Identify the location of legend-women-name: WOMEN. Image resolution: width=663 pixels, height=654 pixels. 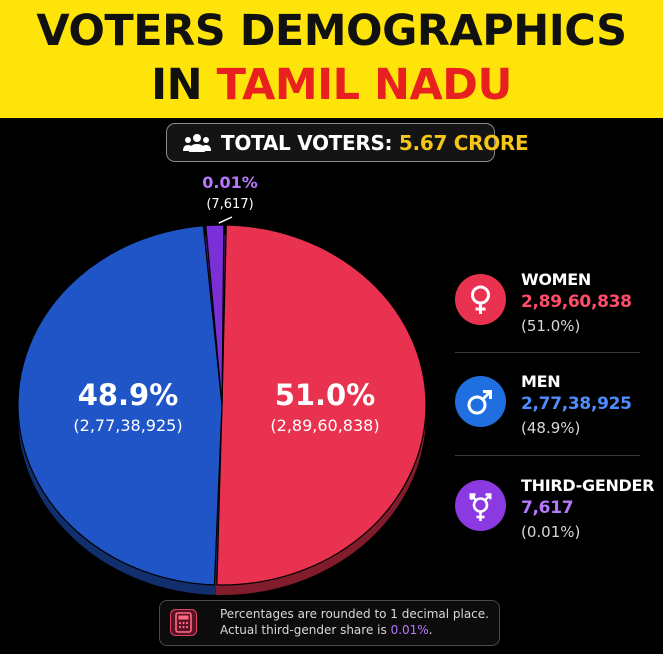
(556, 279).